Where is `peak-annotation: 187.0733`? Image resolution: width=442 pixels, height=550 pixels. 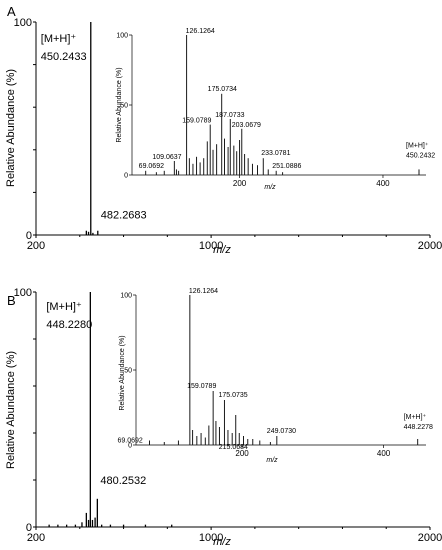
peak-annotation: 187.0733 is located at coordinates (229, 115).